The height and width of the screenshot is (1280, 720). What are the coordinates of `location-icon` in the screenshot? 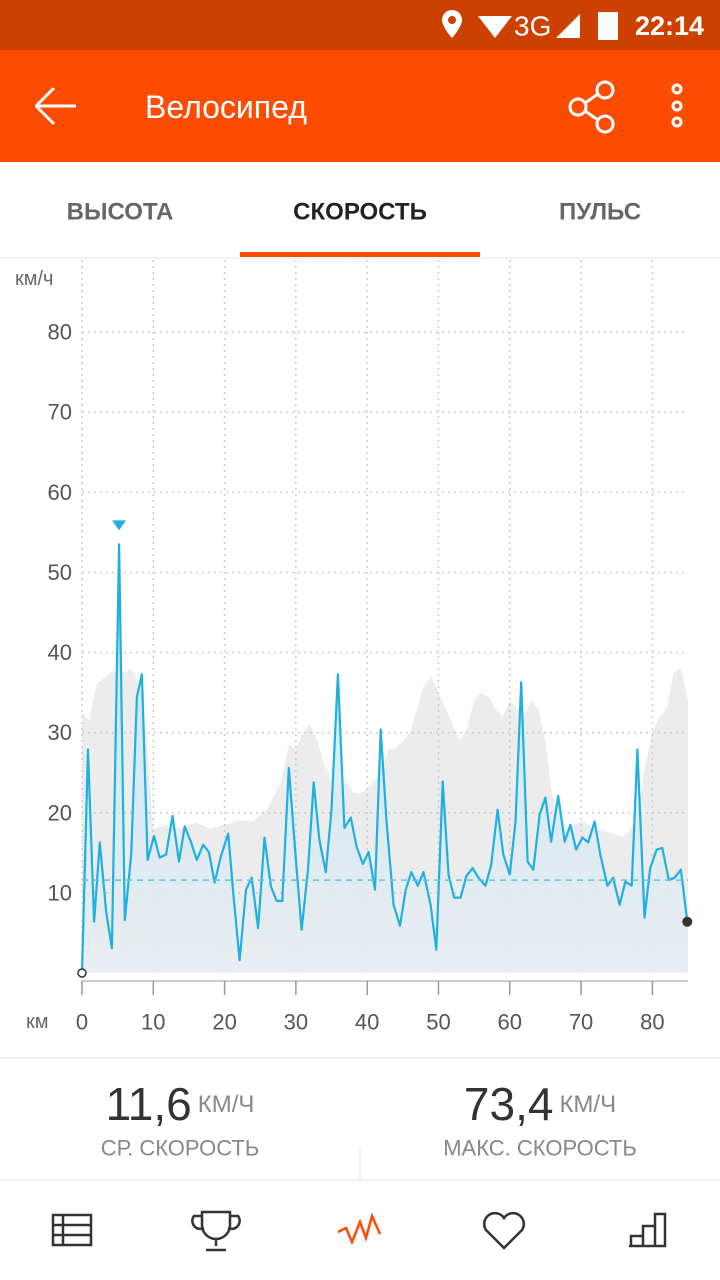 It's located at (452, 24).